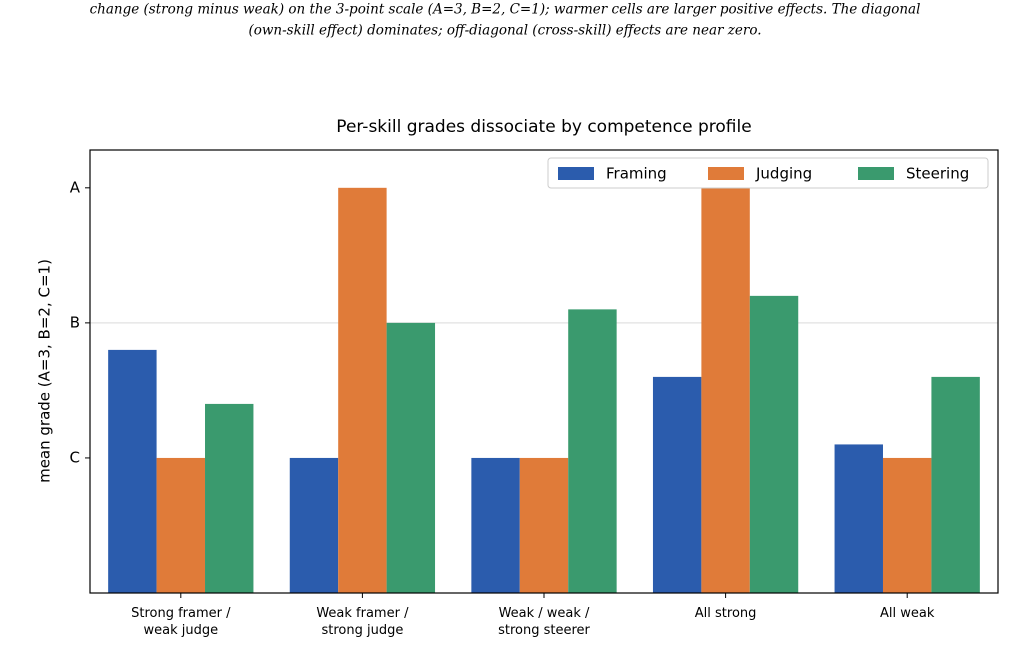  Describe the element at coordinates (75, 187) in the screenshot. I see `y-tick-label: A` at that location.